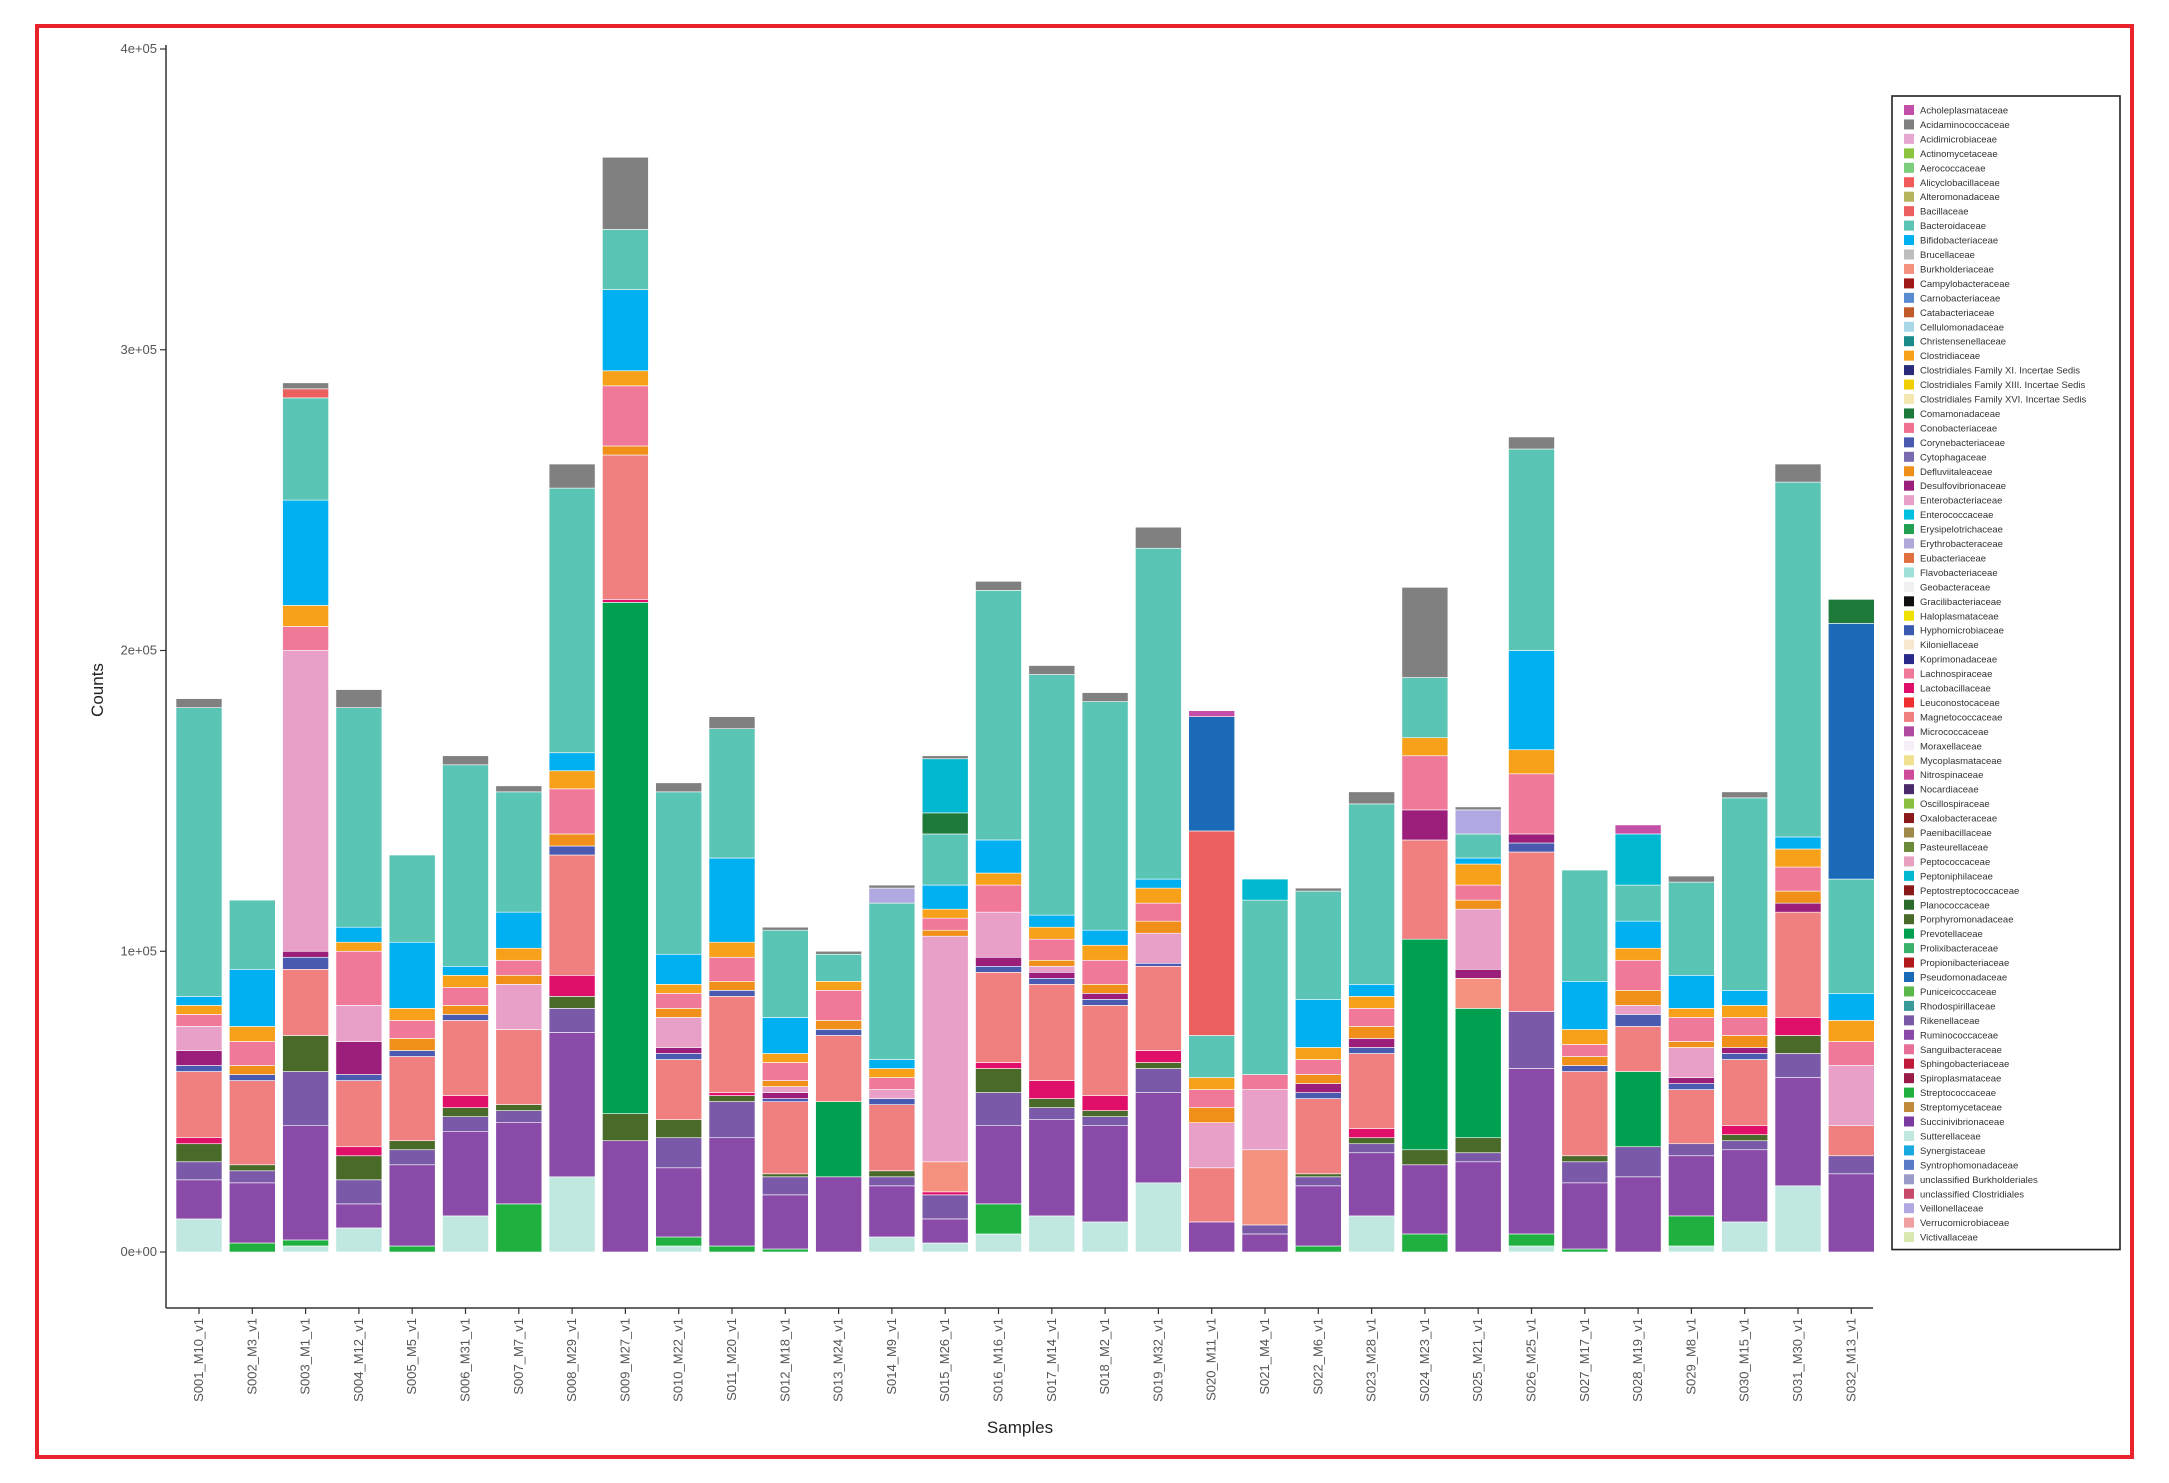  I want to click on x-tick-label: S001_M10_v1, so click(198, 1360).